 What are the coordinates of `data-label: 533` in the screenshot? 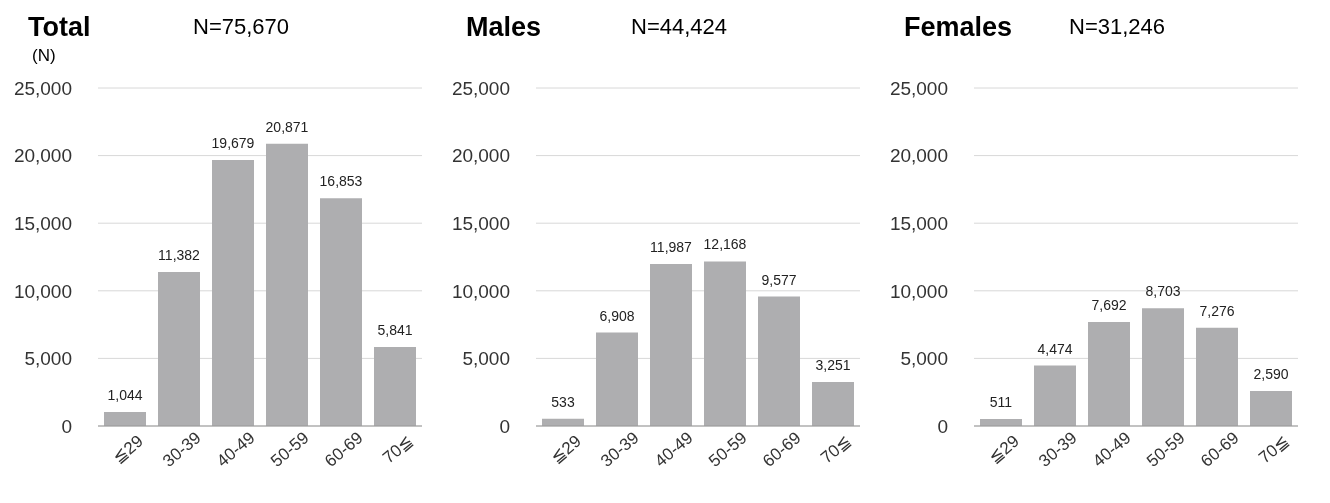 It's located at (563, 401).